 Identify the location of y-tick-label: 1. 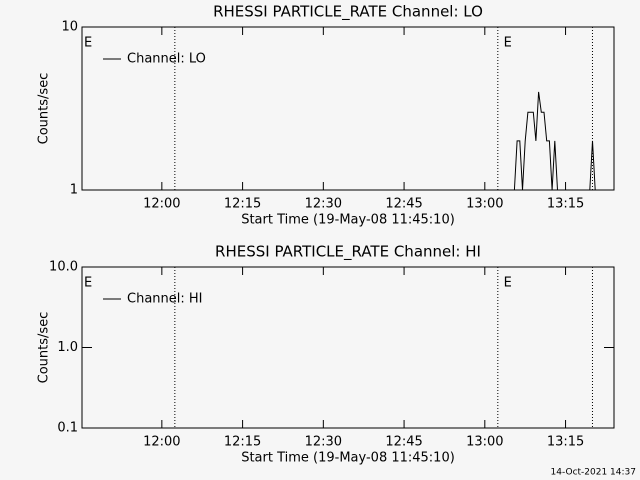
(74, 190).